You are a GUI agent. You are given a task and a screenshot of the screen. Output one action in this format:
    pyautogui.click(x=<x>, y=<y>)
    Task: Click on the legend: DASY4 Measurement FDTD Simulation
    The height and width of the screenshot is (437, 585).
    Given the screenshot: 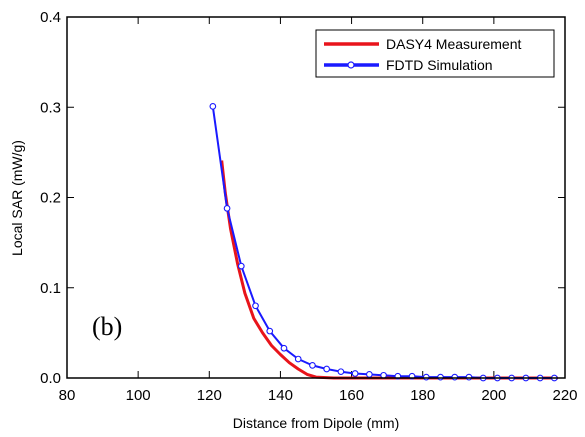 What is the action you would take?
    pyautogui.click(x=435, y=53)
    